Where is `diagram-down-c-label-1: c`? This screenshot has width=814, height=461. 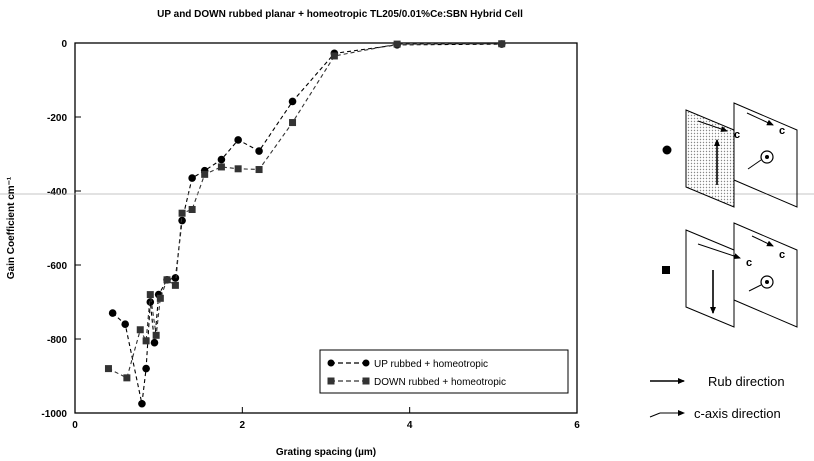 diagram-down-c-label-1: c is located at coordinates (749, 263).